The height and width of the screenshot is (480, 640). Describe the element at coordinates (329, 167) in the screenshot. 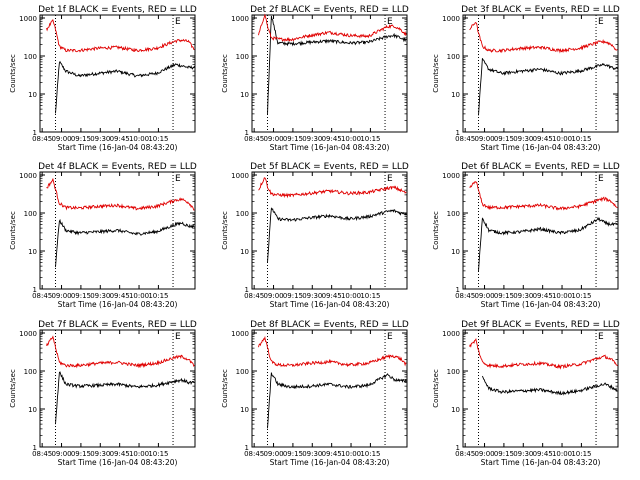

I see `panel-title: Det 5f BLACK = Events, RED = LLD` at that location.